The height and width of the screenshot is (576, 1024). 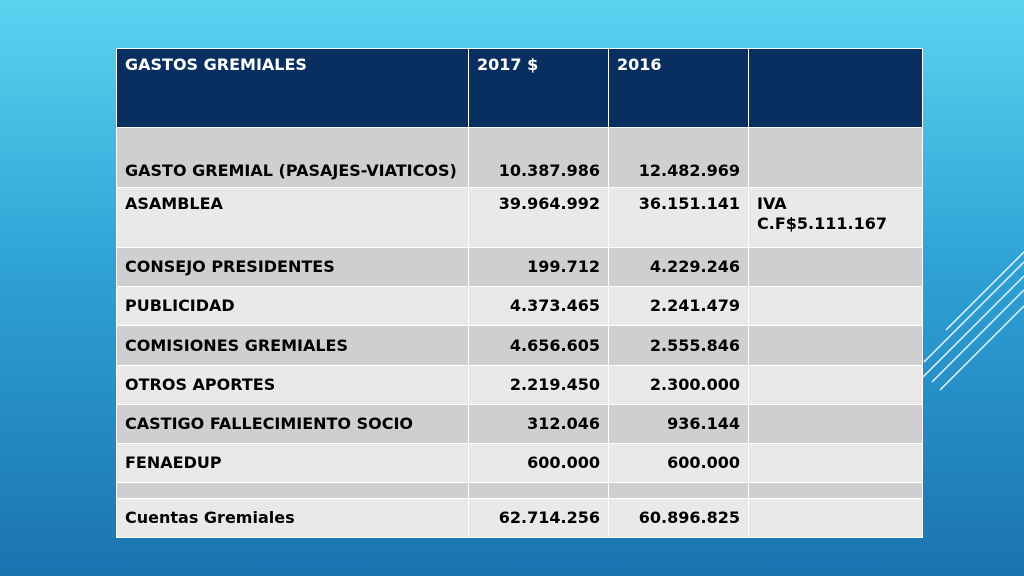 I want to click on header-2017: 2017 $, so click(x=538, y=88).